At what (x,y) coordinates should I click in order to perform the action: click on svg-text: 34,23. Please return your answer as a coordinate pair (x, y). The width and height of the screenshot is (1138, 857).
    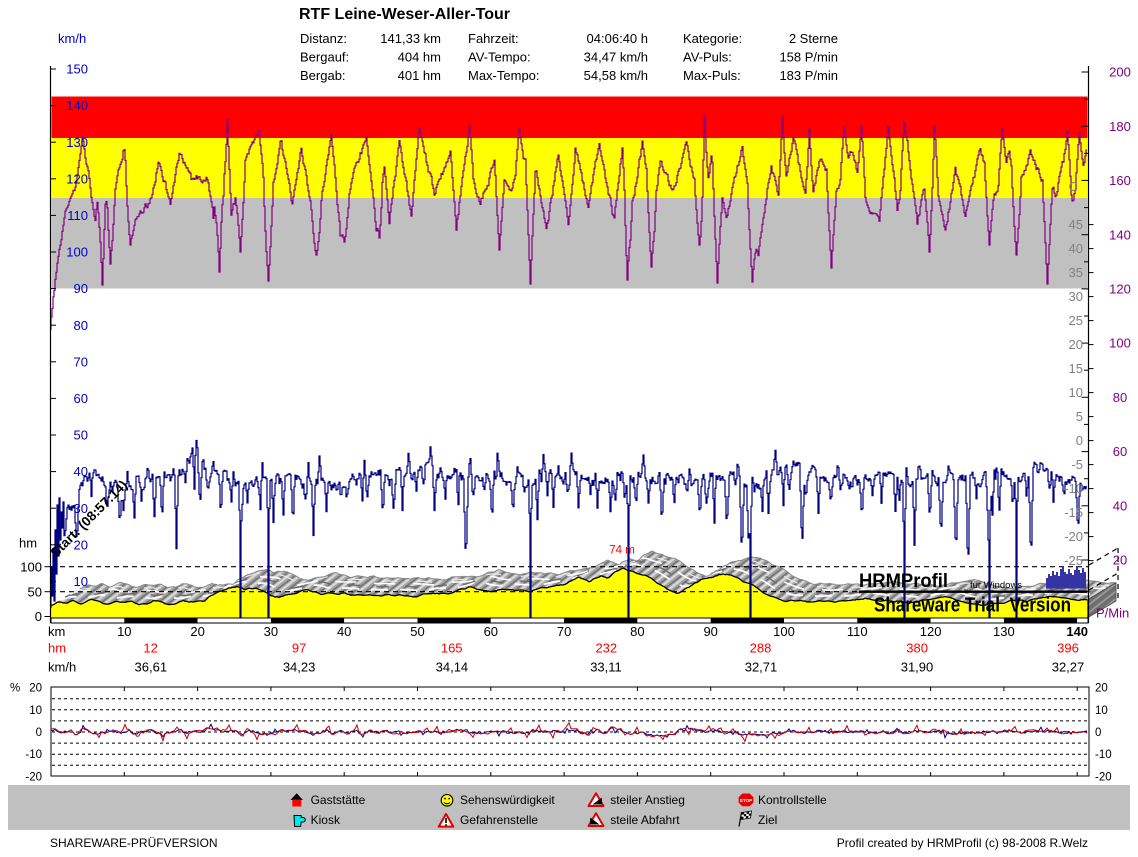
    Looking at the image, I should click on (299, 667).